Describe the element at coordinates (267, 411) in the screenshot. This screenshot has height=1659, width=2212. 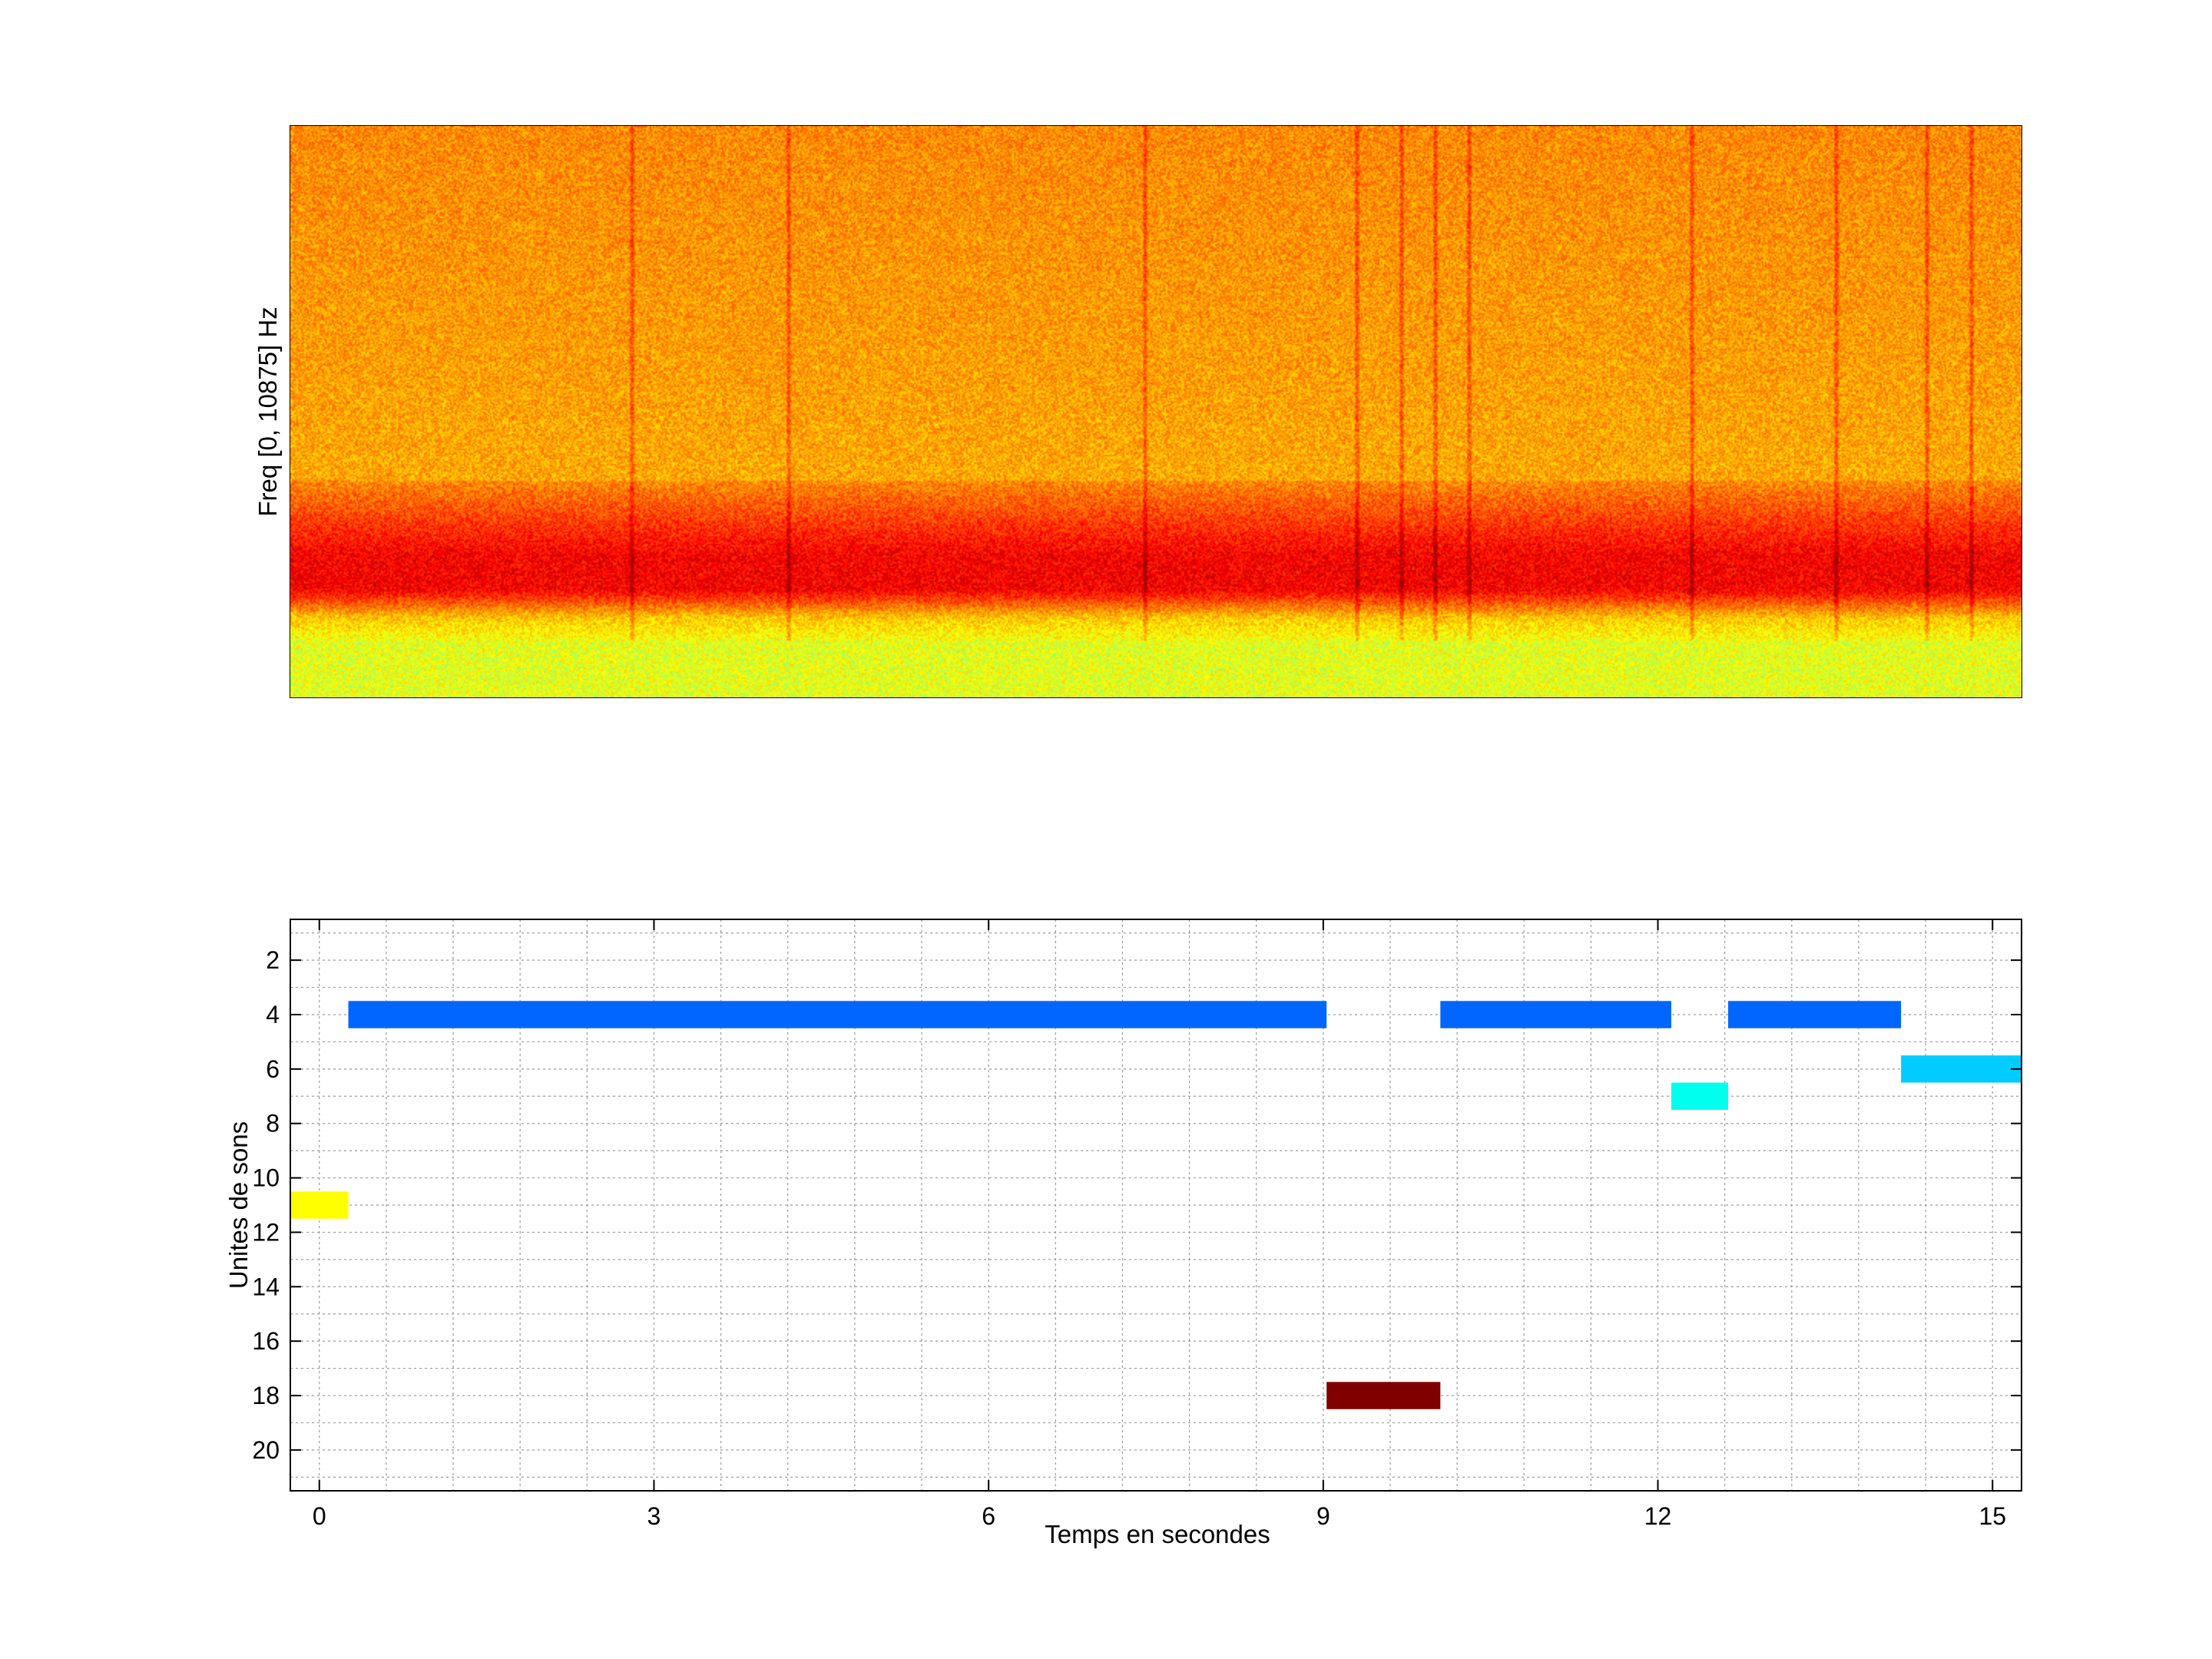
I see `spectrogram-ylabel: Freq [0, 10875] Hz` at that location.